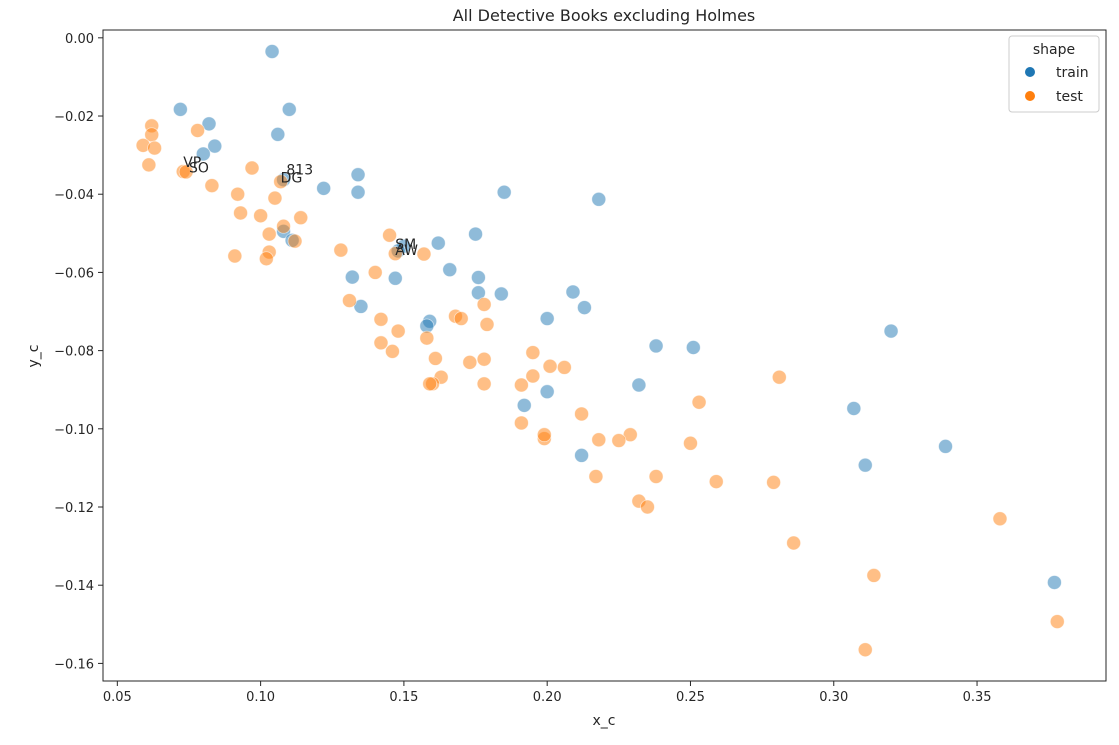 This screenshot has width=1119, height=745. I want to click on chart-title: All Detective Books excluding Holmes, so click(604, 15).